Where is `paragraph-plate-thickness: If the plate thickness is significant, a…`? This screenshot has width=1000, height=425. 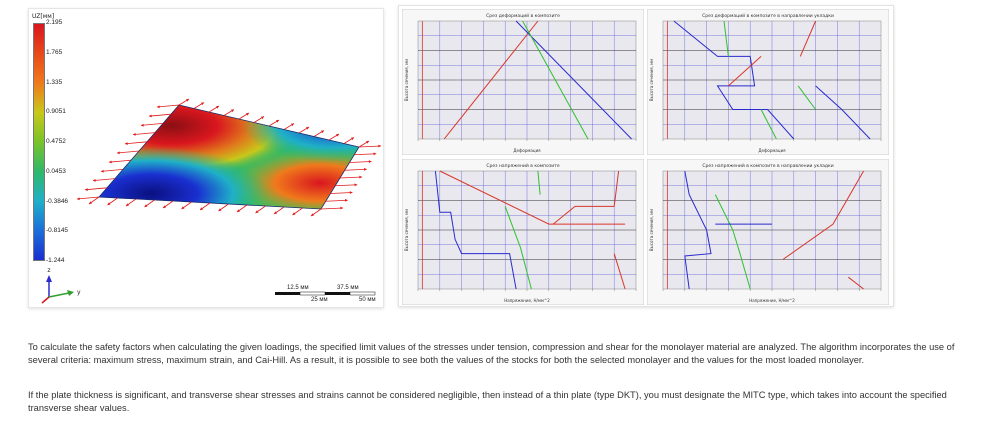 paragraph-plate-thickness: If the plate thickness is significant, a… is located at coordinates (487, 401).